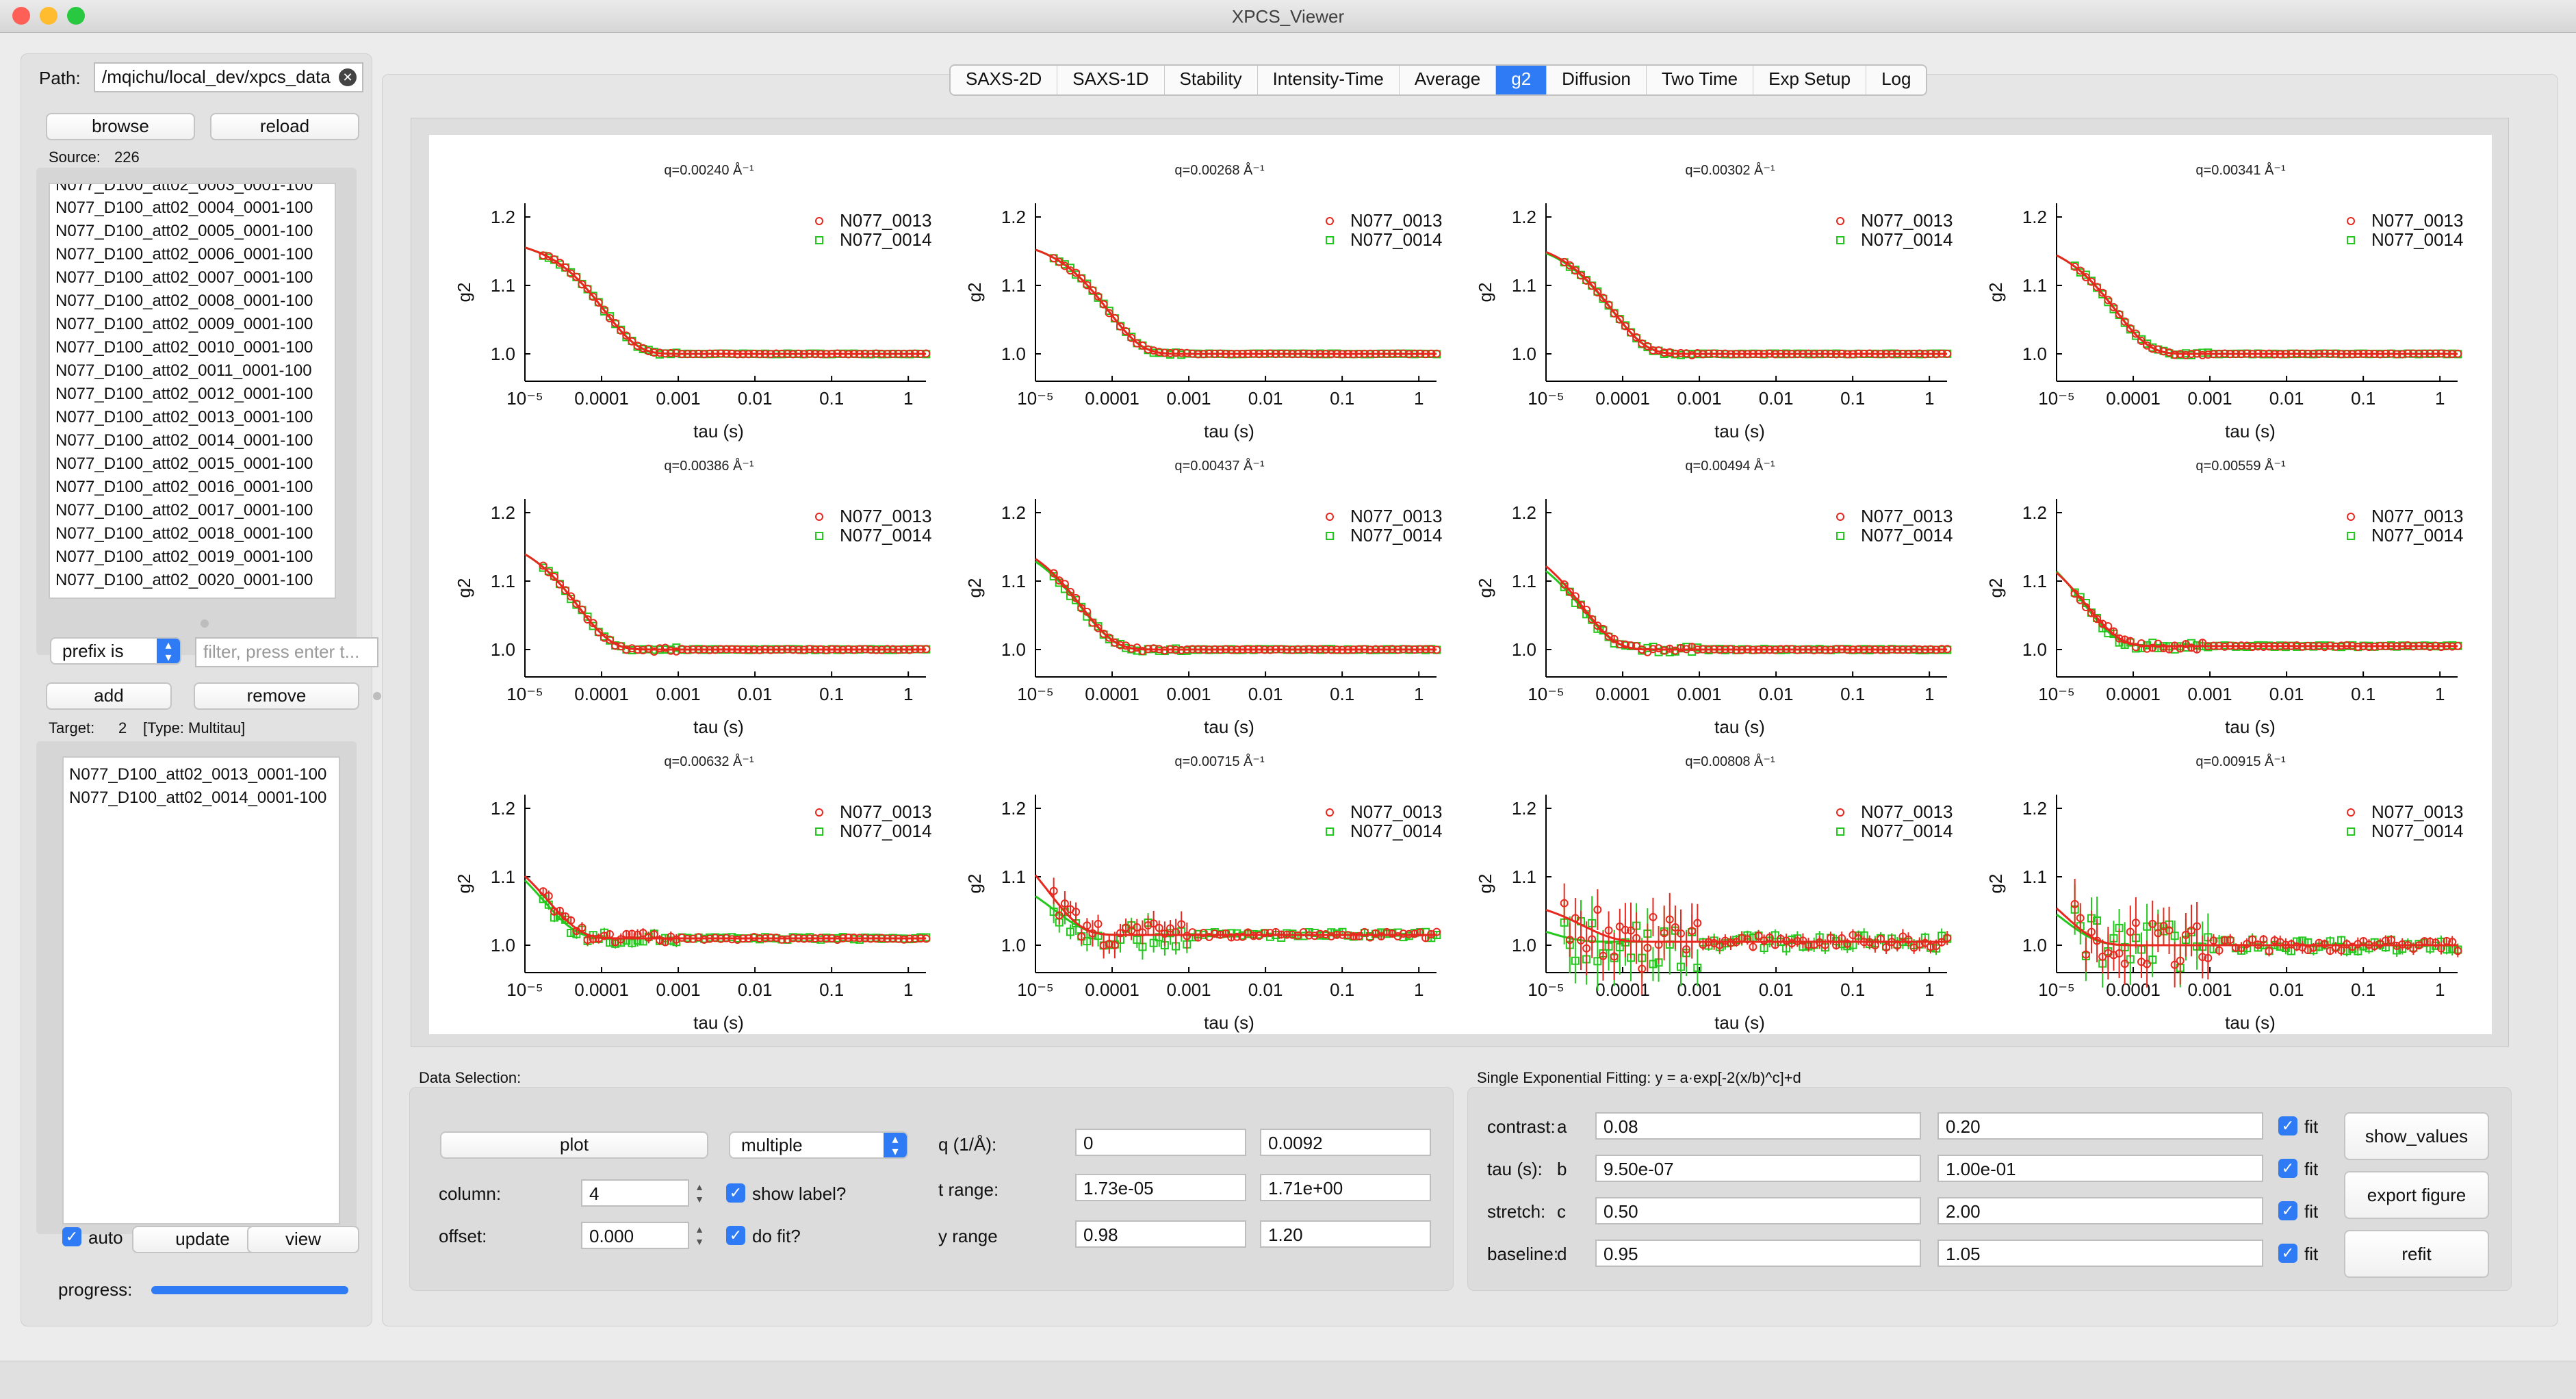  What do you see at coordinates (184, 231) in the screenshot?
I see `source-list-item: N077_D100_att02_0005_0001-100` at bounding box center [184, 231].